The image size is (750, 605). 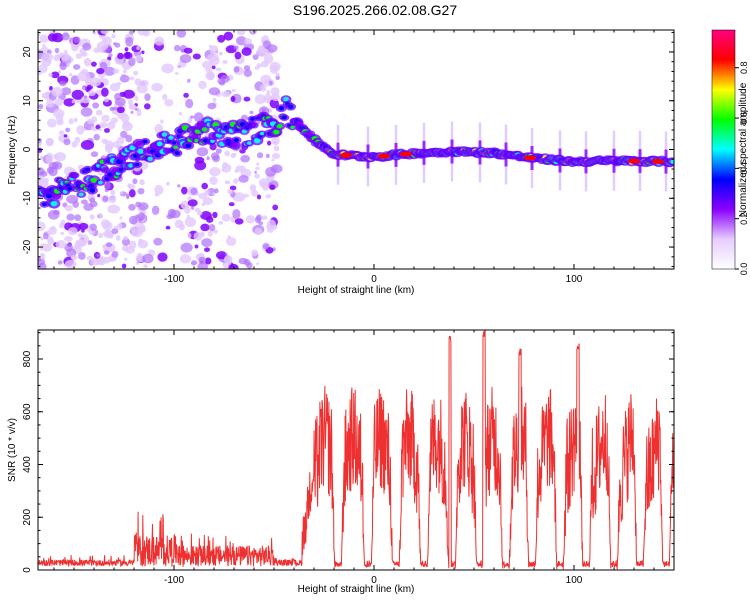 What do you see at coordinates (12, 150) in the screenshot?
I see `spectrogram-y-label: Frequency (Hz)` at bounding box center [12, 150].